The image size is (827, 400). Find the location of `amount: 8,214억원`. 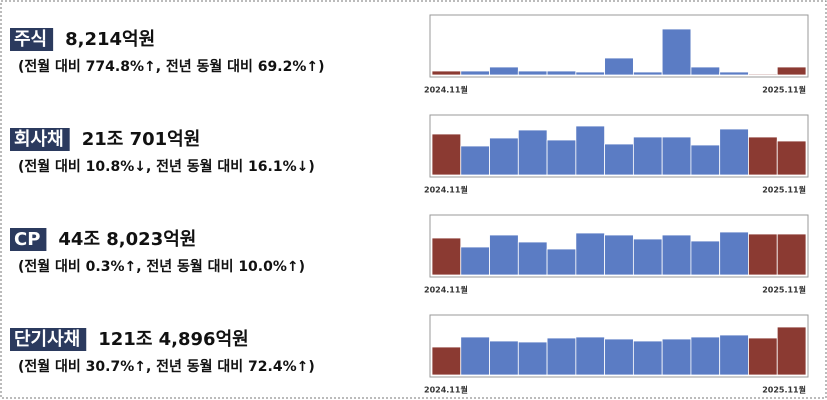

amount: 8,214억원 is located at coordinates (110, 39).